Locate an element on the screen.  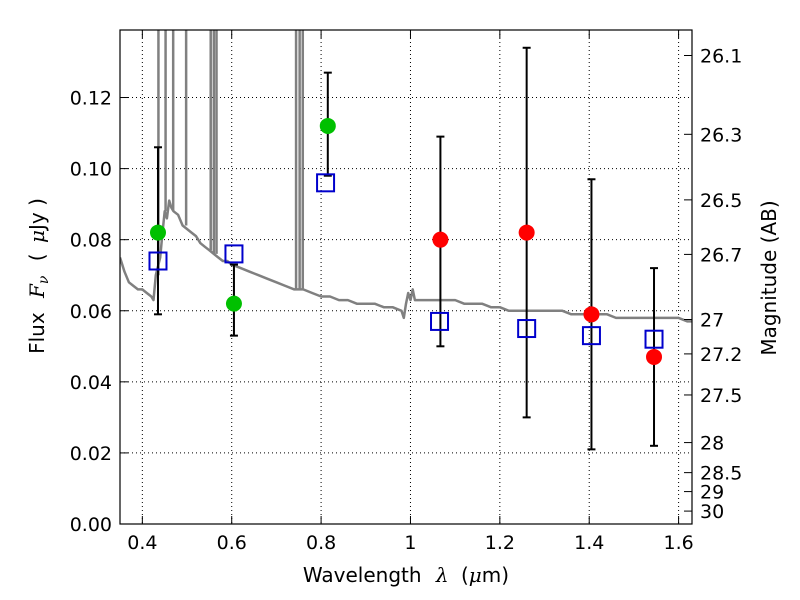
y-tick-label: 0.08 is located at coordinates (91, 241).